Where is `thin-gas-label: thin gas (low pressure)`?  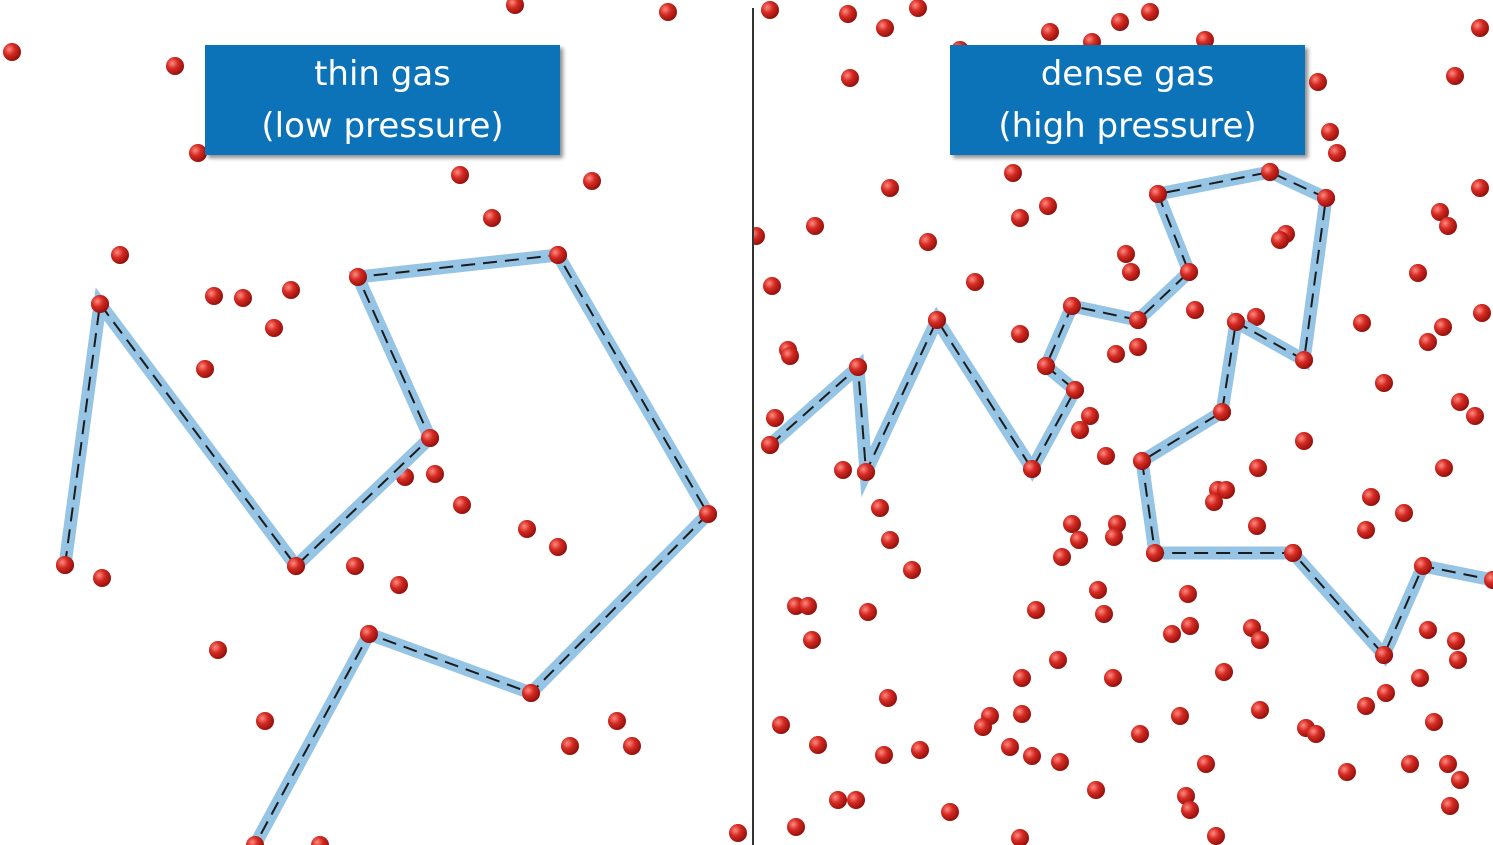 thin-gas-label: thin gas (low pressure) is located at coordinates (382, 100).